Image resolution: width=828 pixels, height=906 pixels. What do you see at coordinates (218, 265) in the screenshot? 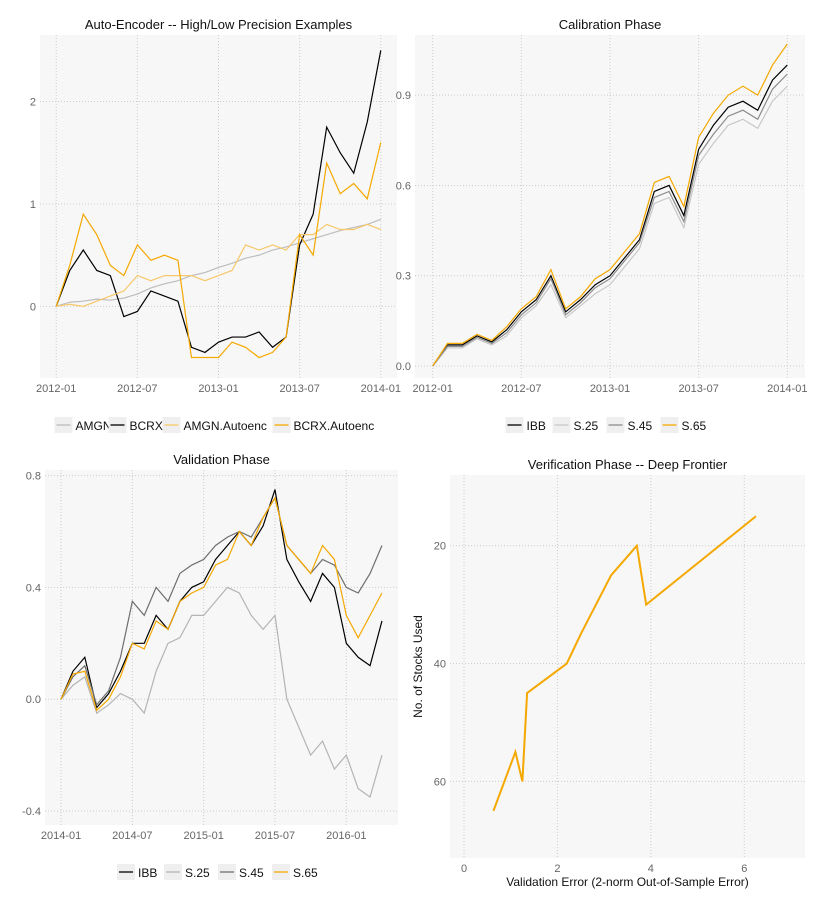
I see `series-line-AMGN.Autoenc` at bounding box center [218, 265].